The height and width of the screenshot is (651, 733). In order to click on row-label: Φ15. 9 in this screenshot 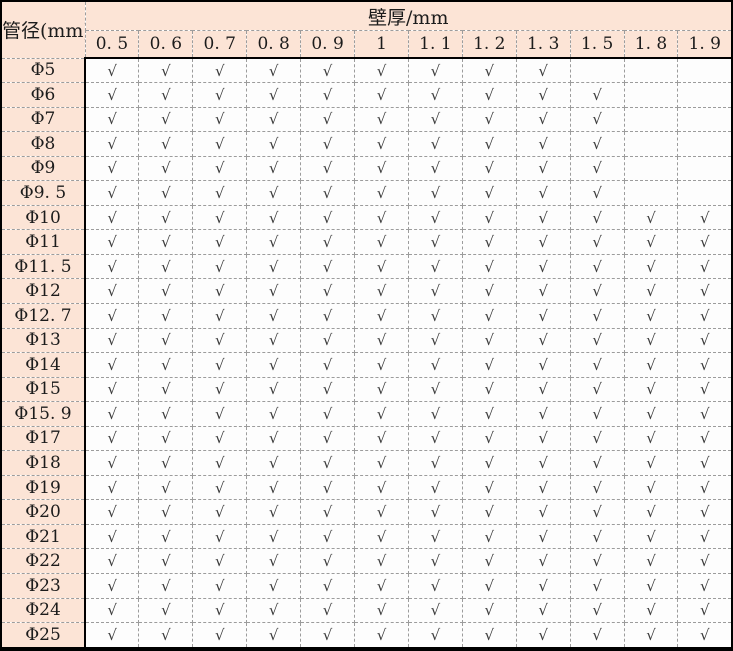, I will do `click(43, 414)`.